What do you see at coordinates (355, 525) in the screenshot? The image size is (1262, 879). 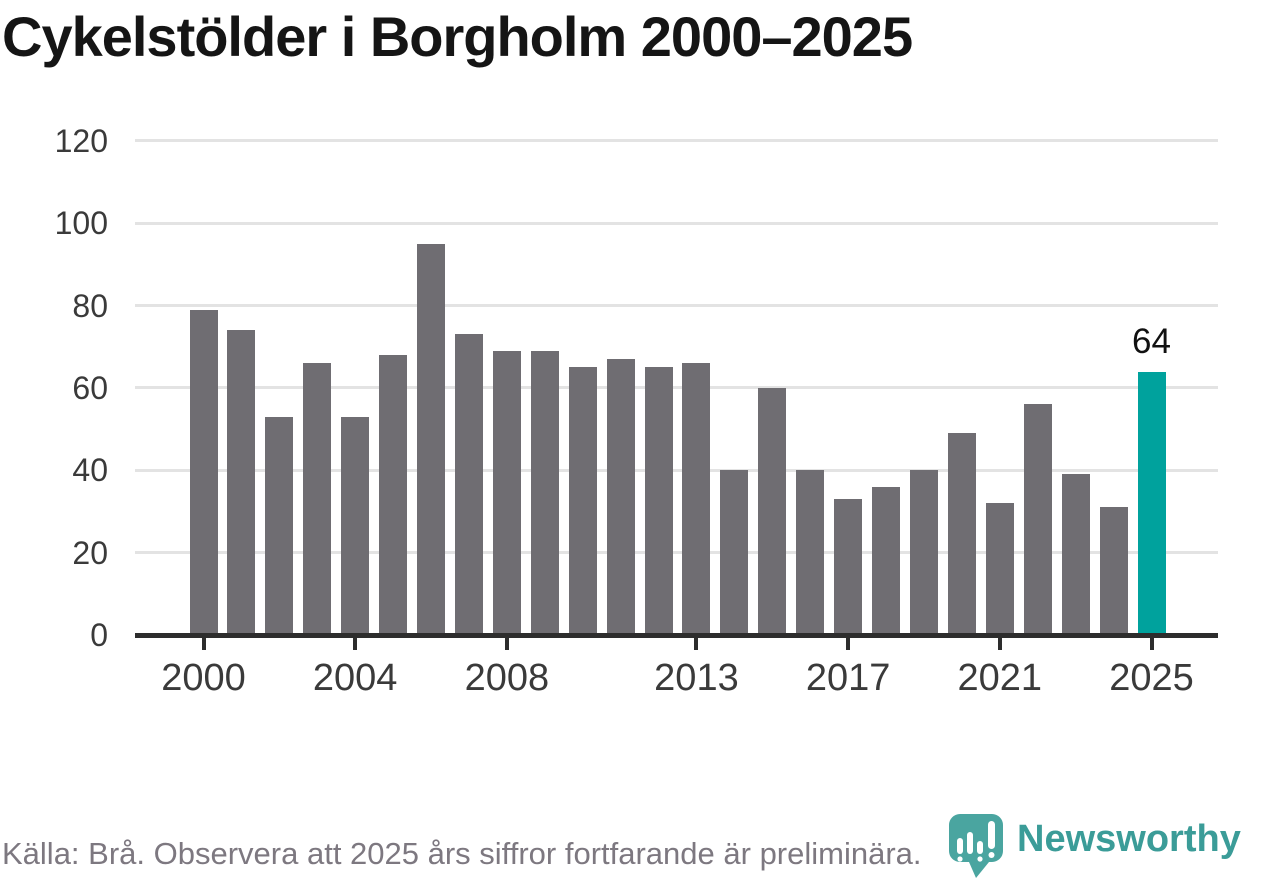 I see `bar-2004` at bounding box center [355, 525].